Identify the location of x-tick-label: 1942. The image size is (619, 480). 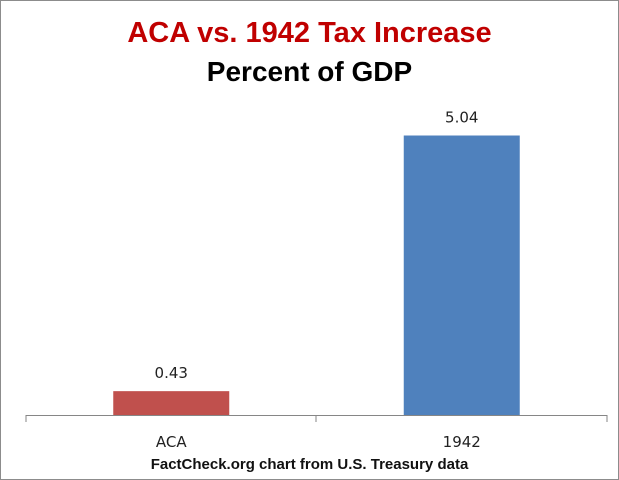
(462, 442).